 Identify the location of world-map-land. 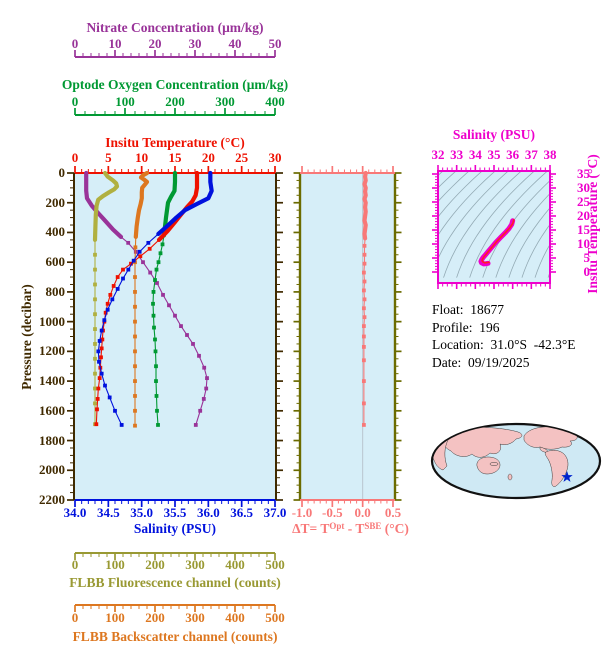
(505, 455).